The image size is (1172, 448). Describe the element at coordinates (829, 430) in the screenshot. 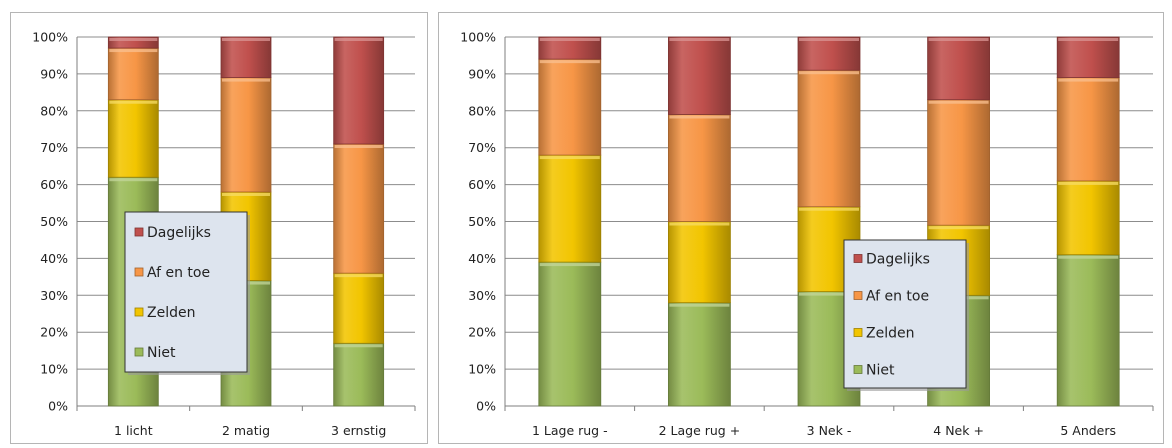

I see `x-category-label: 3 Nek -` at that location.